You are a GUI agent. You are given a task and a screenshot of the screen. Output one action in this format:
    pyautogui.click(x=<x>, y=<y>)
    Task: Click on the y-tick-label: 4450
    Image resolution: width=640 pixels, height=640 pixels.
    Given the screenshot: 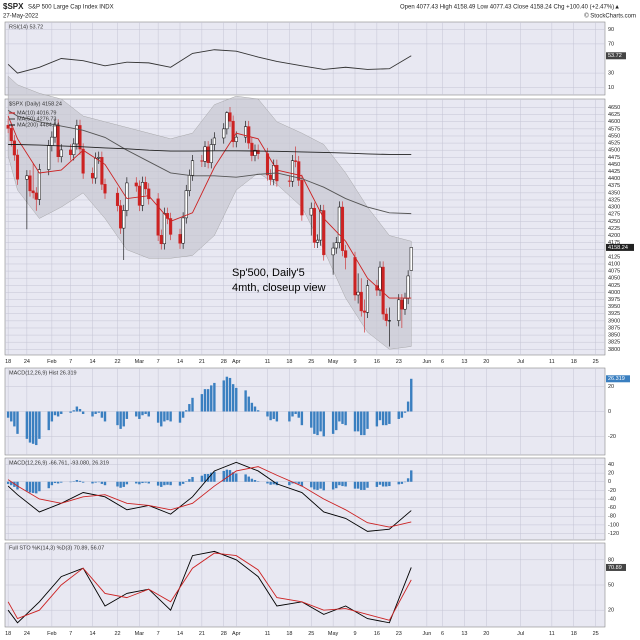 What is the action you would take?
    pyautogui.click(x=614, y=165)
    